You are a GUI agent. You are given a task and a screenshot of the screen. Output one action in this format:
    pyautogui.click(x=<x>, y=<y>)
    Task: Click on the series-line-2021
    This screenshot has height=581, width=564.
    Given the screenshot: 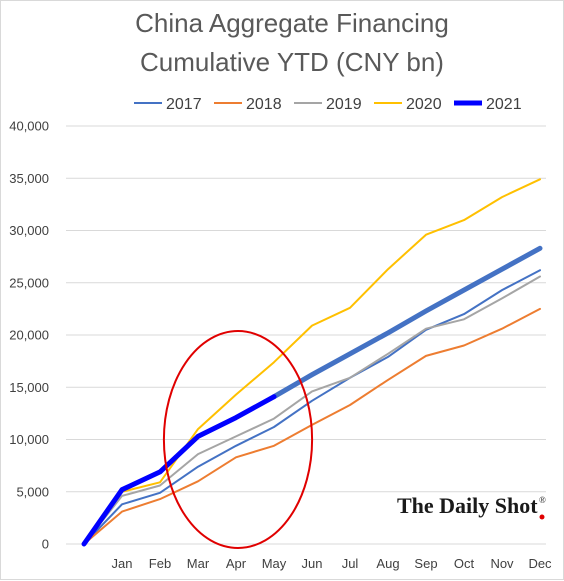 What is the action you would take?
    pyautogui.click(x=179, y=470)
    